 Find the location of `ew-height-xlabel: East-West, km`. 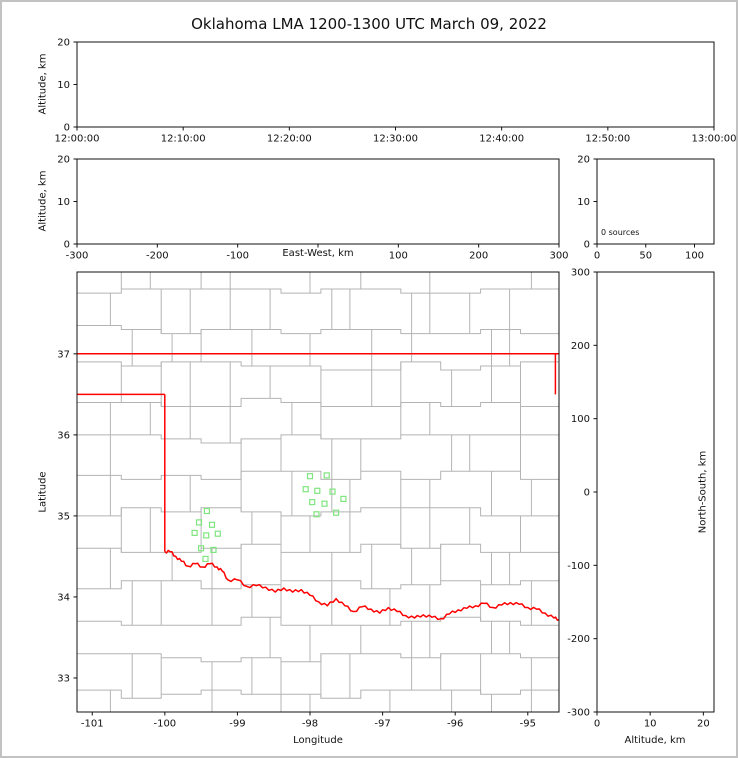

ew-height-xlabel: East-West, km is located at coordinates (318, 253).